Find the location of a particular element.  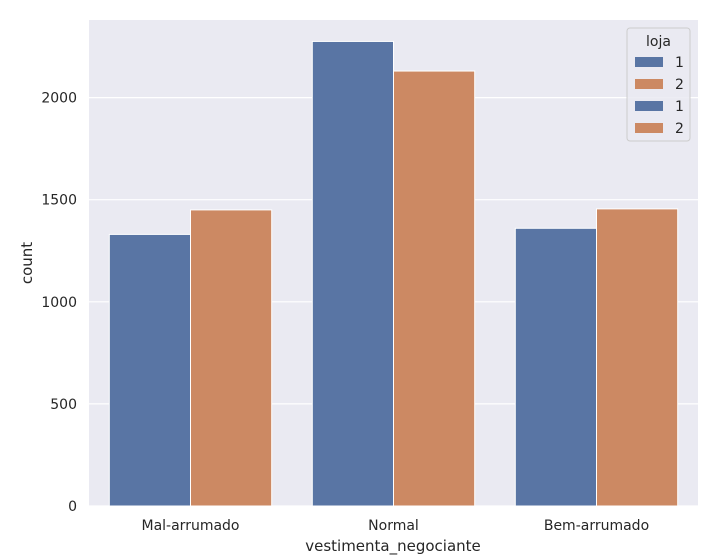

x-tick-label: Normal is located at coordinates (393, 526).